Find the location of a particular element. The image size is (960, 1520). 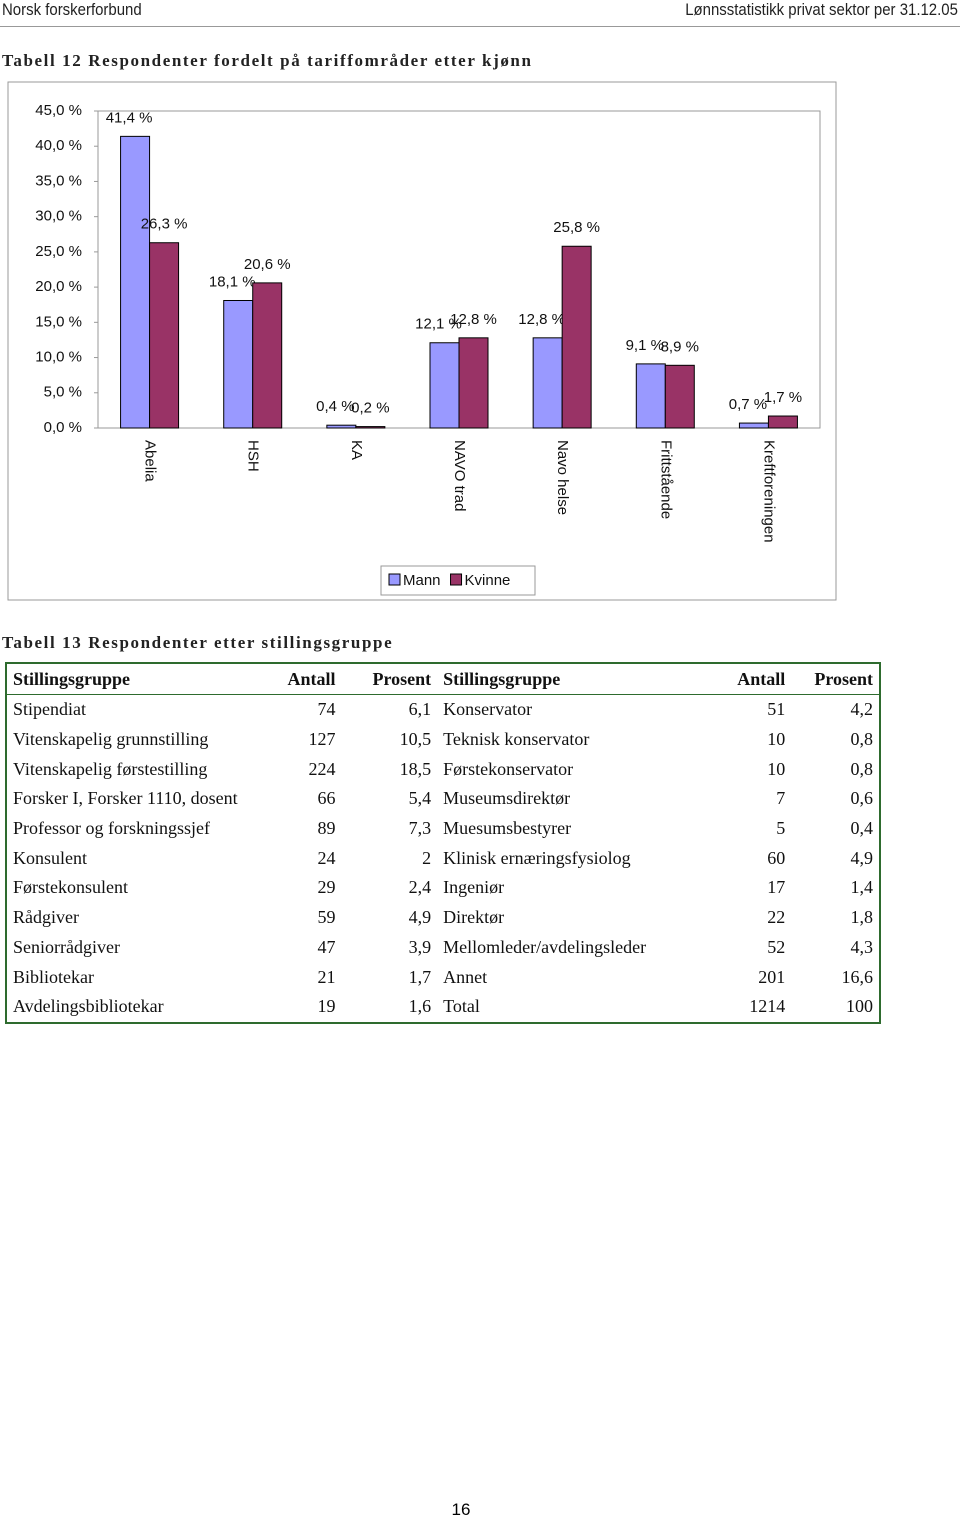

table-cell: 7,3 is located at coordinates (420, 828).